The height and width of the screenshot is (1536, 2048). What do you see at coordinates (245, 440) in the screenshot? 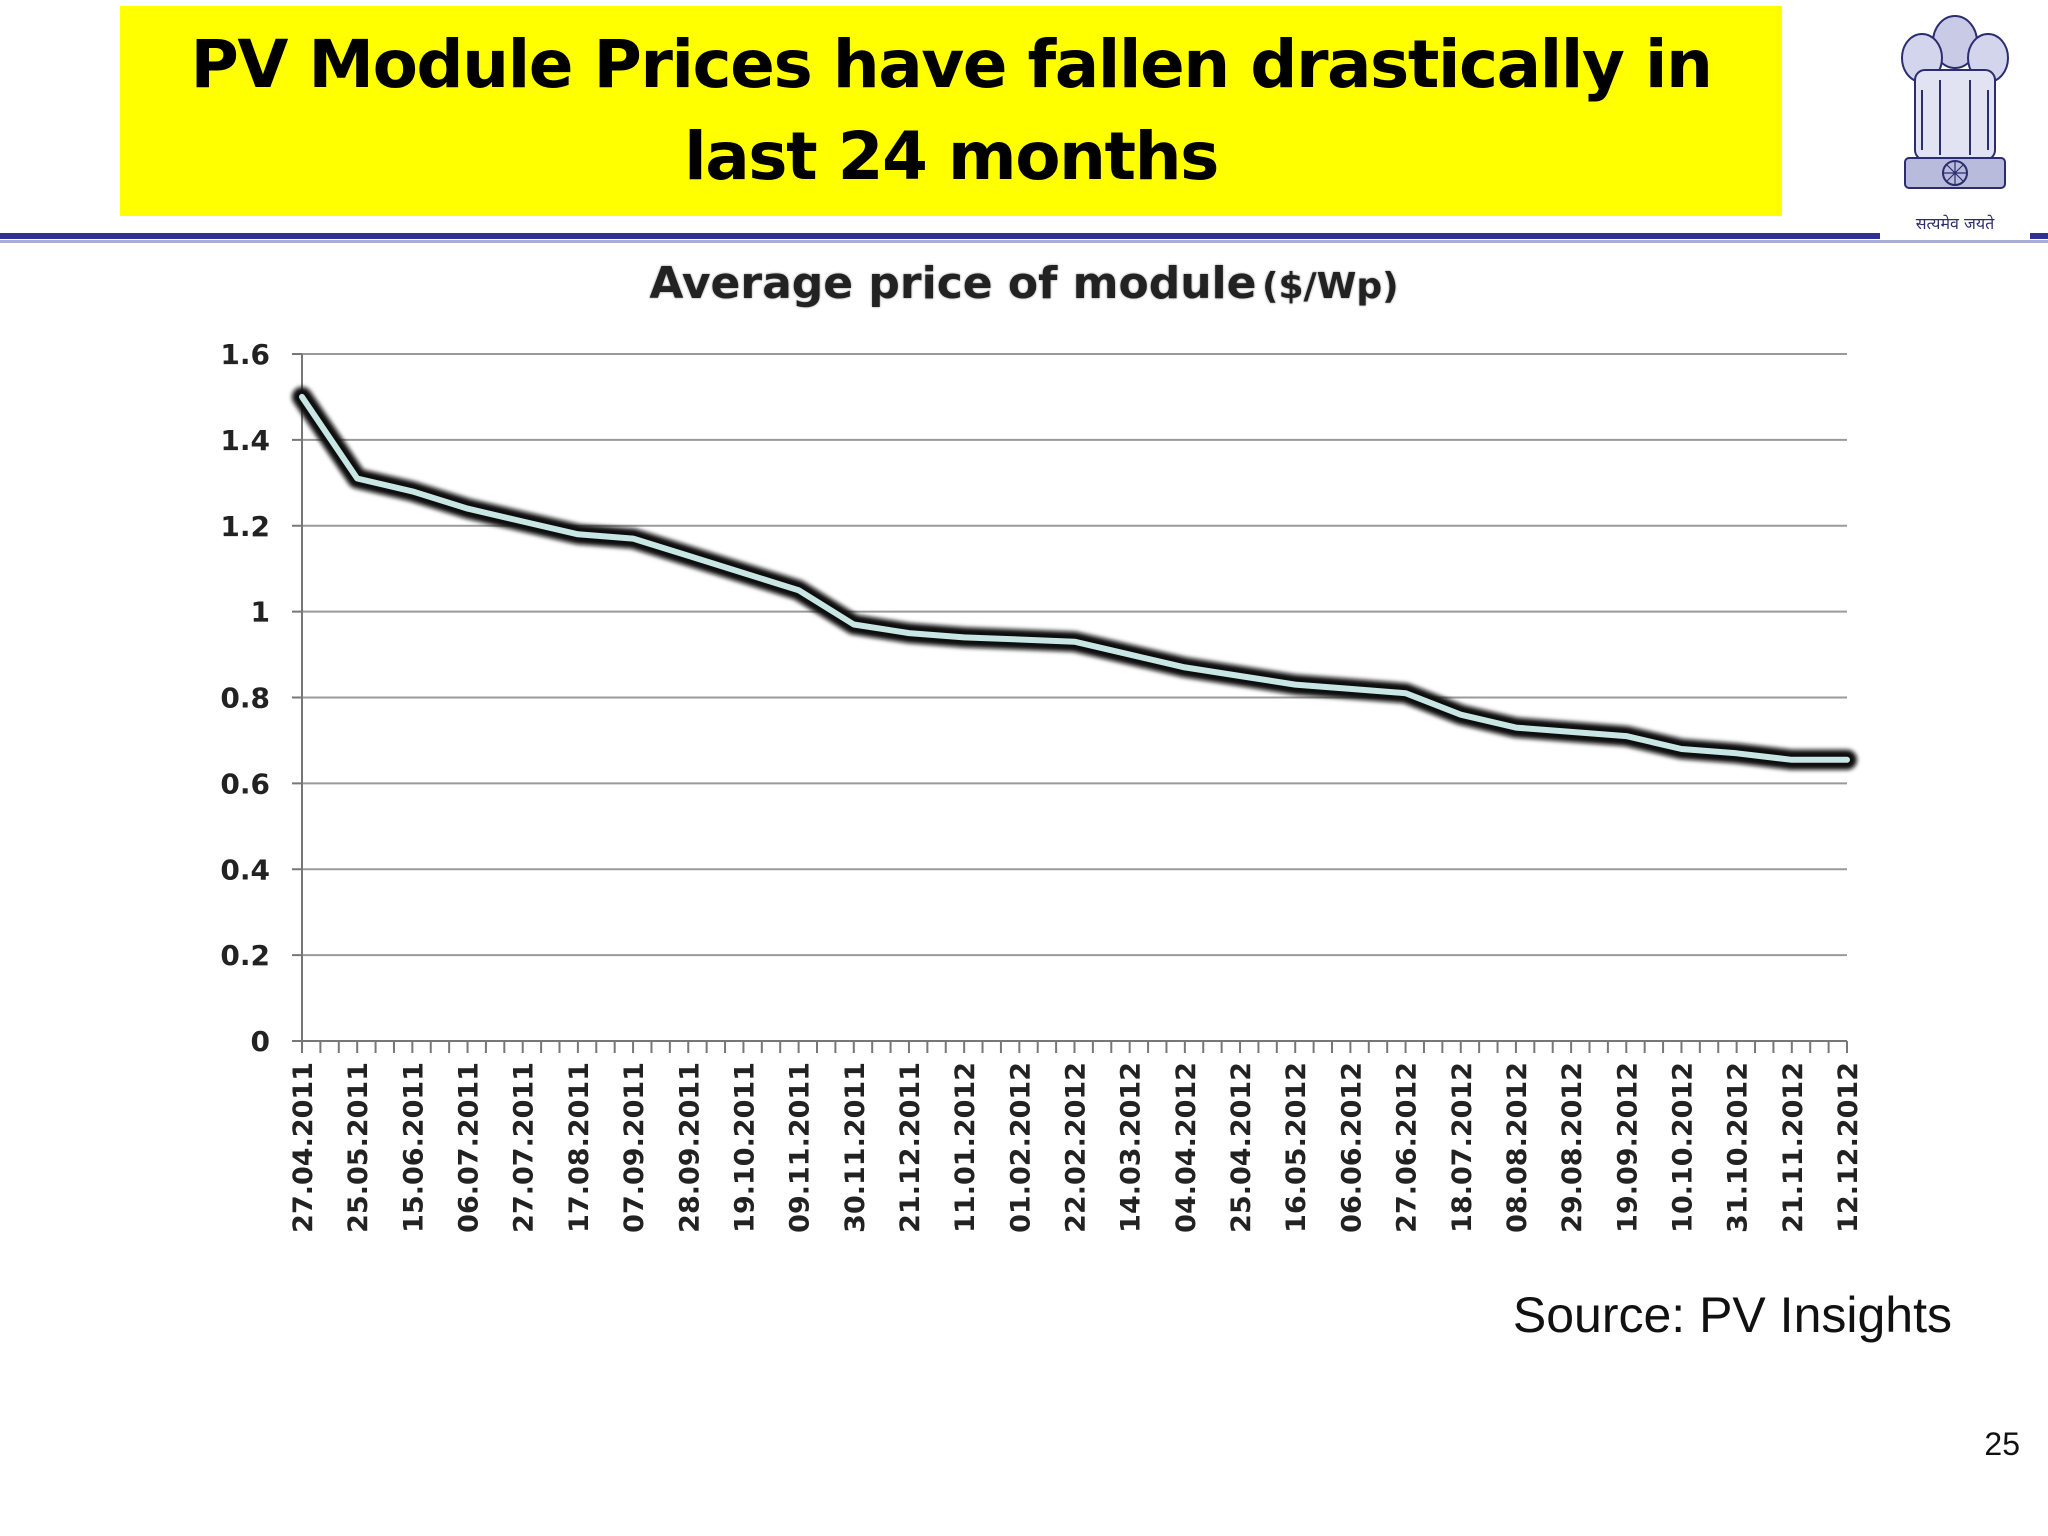
I see `y-tick-label: 1.4` at bounding box center [245, 440].